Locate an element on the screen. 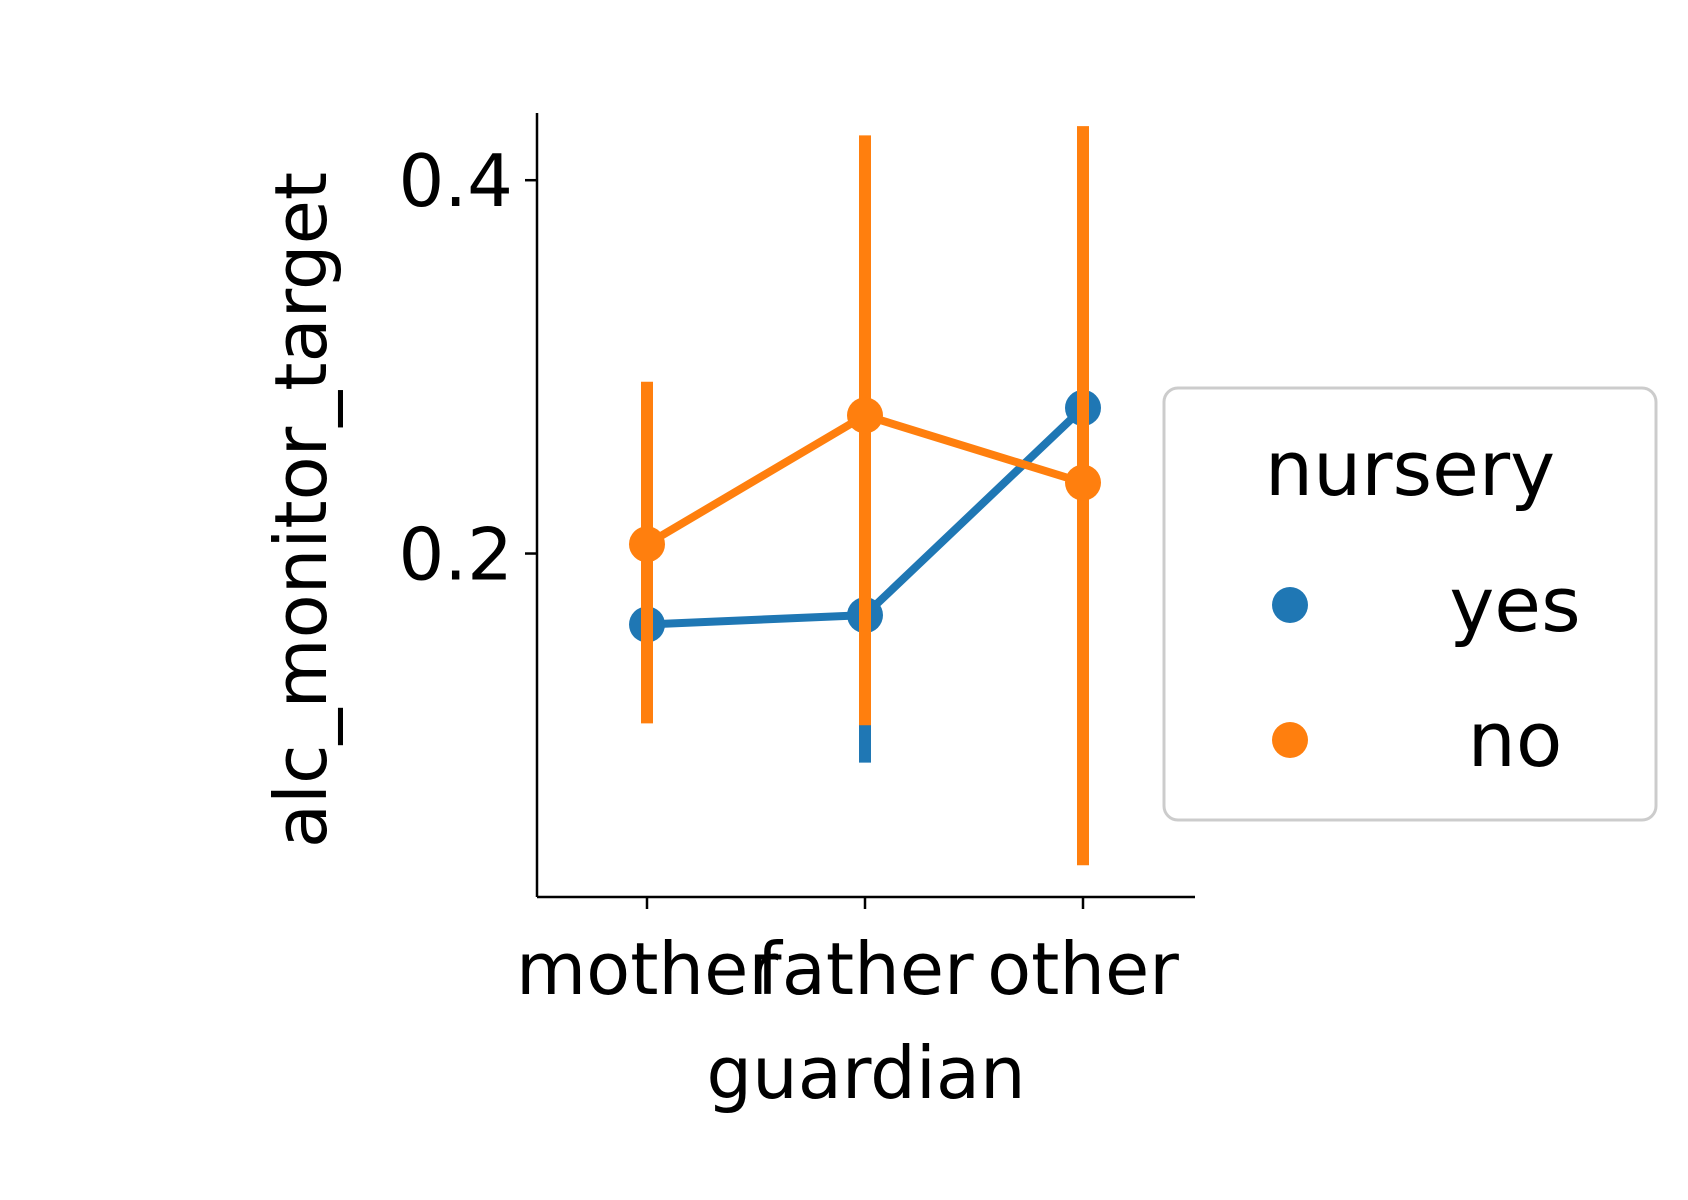 This screenshot has height=1200, width=1688. y-axis-label: alc_monitor_target is located at coordinates (301, 510).